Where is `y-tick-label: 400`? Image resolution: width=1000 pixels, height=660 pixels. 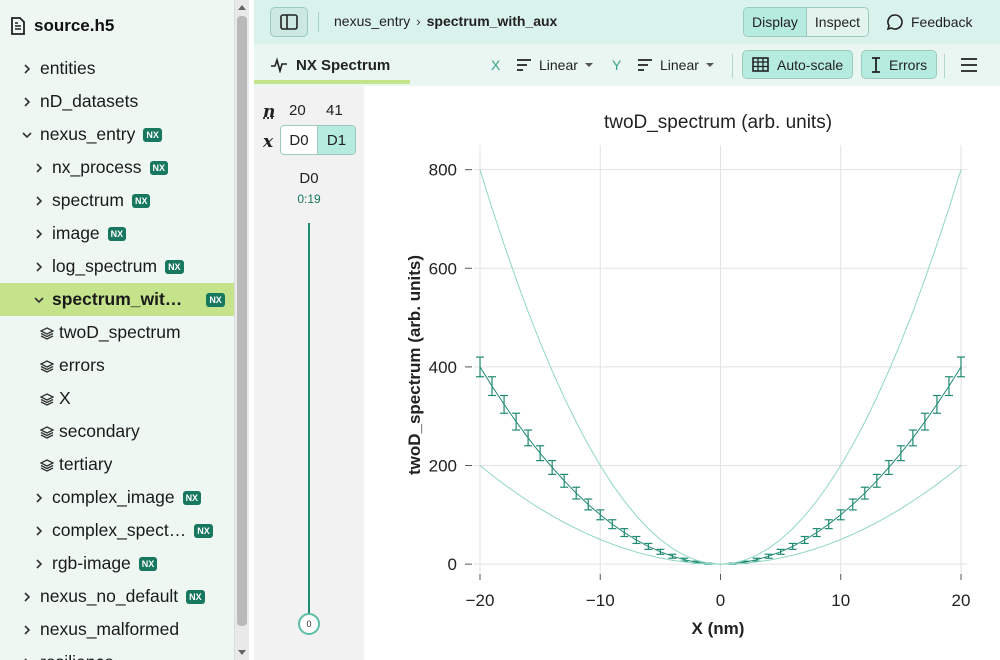
y-tick-label: 400 is located at coordinates (443, 367).